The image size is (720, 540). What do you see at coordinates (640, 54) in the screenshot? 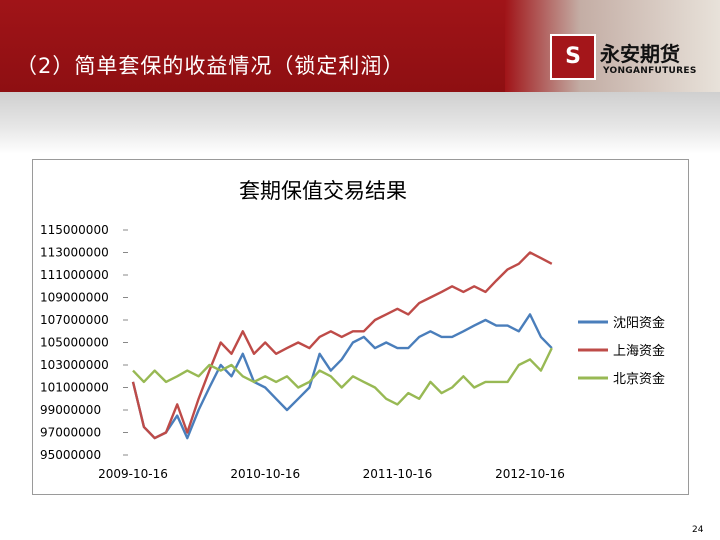
I see `company-logo-name: 永安期货` at bounding box center [640, 54].